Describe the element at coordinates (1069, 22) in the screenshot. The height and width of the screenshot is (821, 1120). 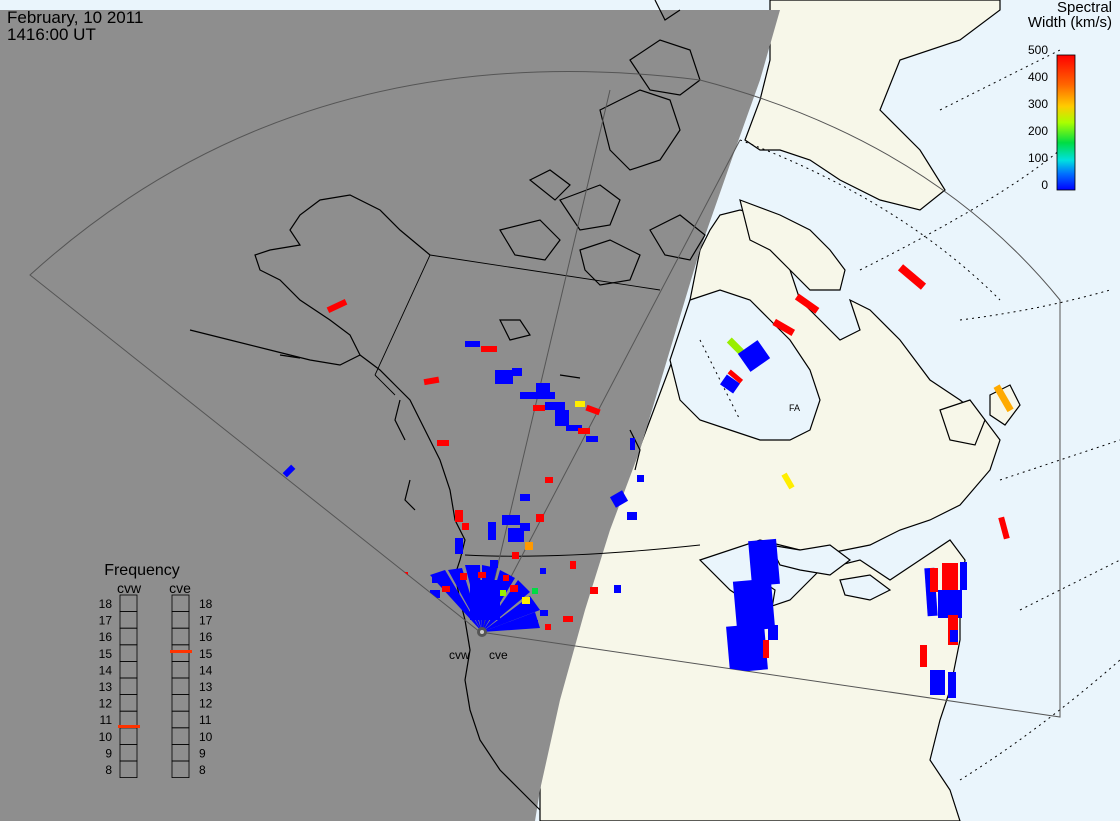
I see `colorbar-title-line2: Width (km/s)` at that location.